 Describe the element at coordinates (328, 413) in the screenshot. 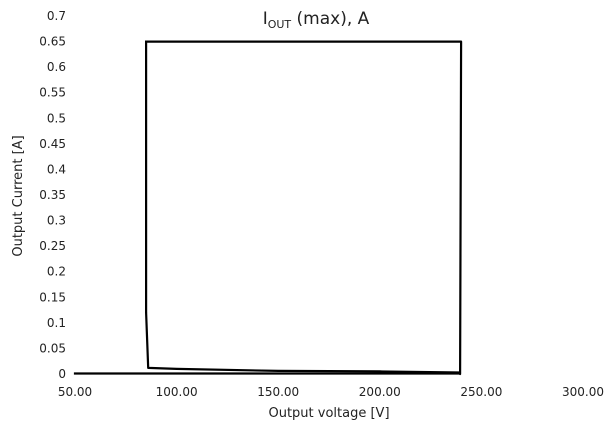

I see `x-axis-title: Output voltage [V]` at that location.